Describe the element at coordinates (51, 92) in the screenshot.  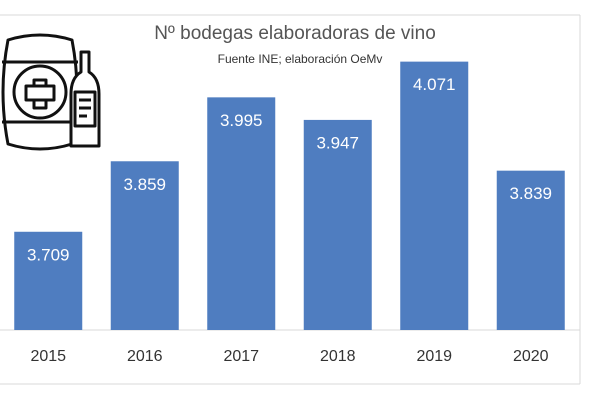
I see `wine-icon` at that location.